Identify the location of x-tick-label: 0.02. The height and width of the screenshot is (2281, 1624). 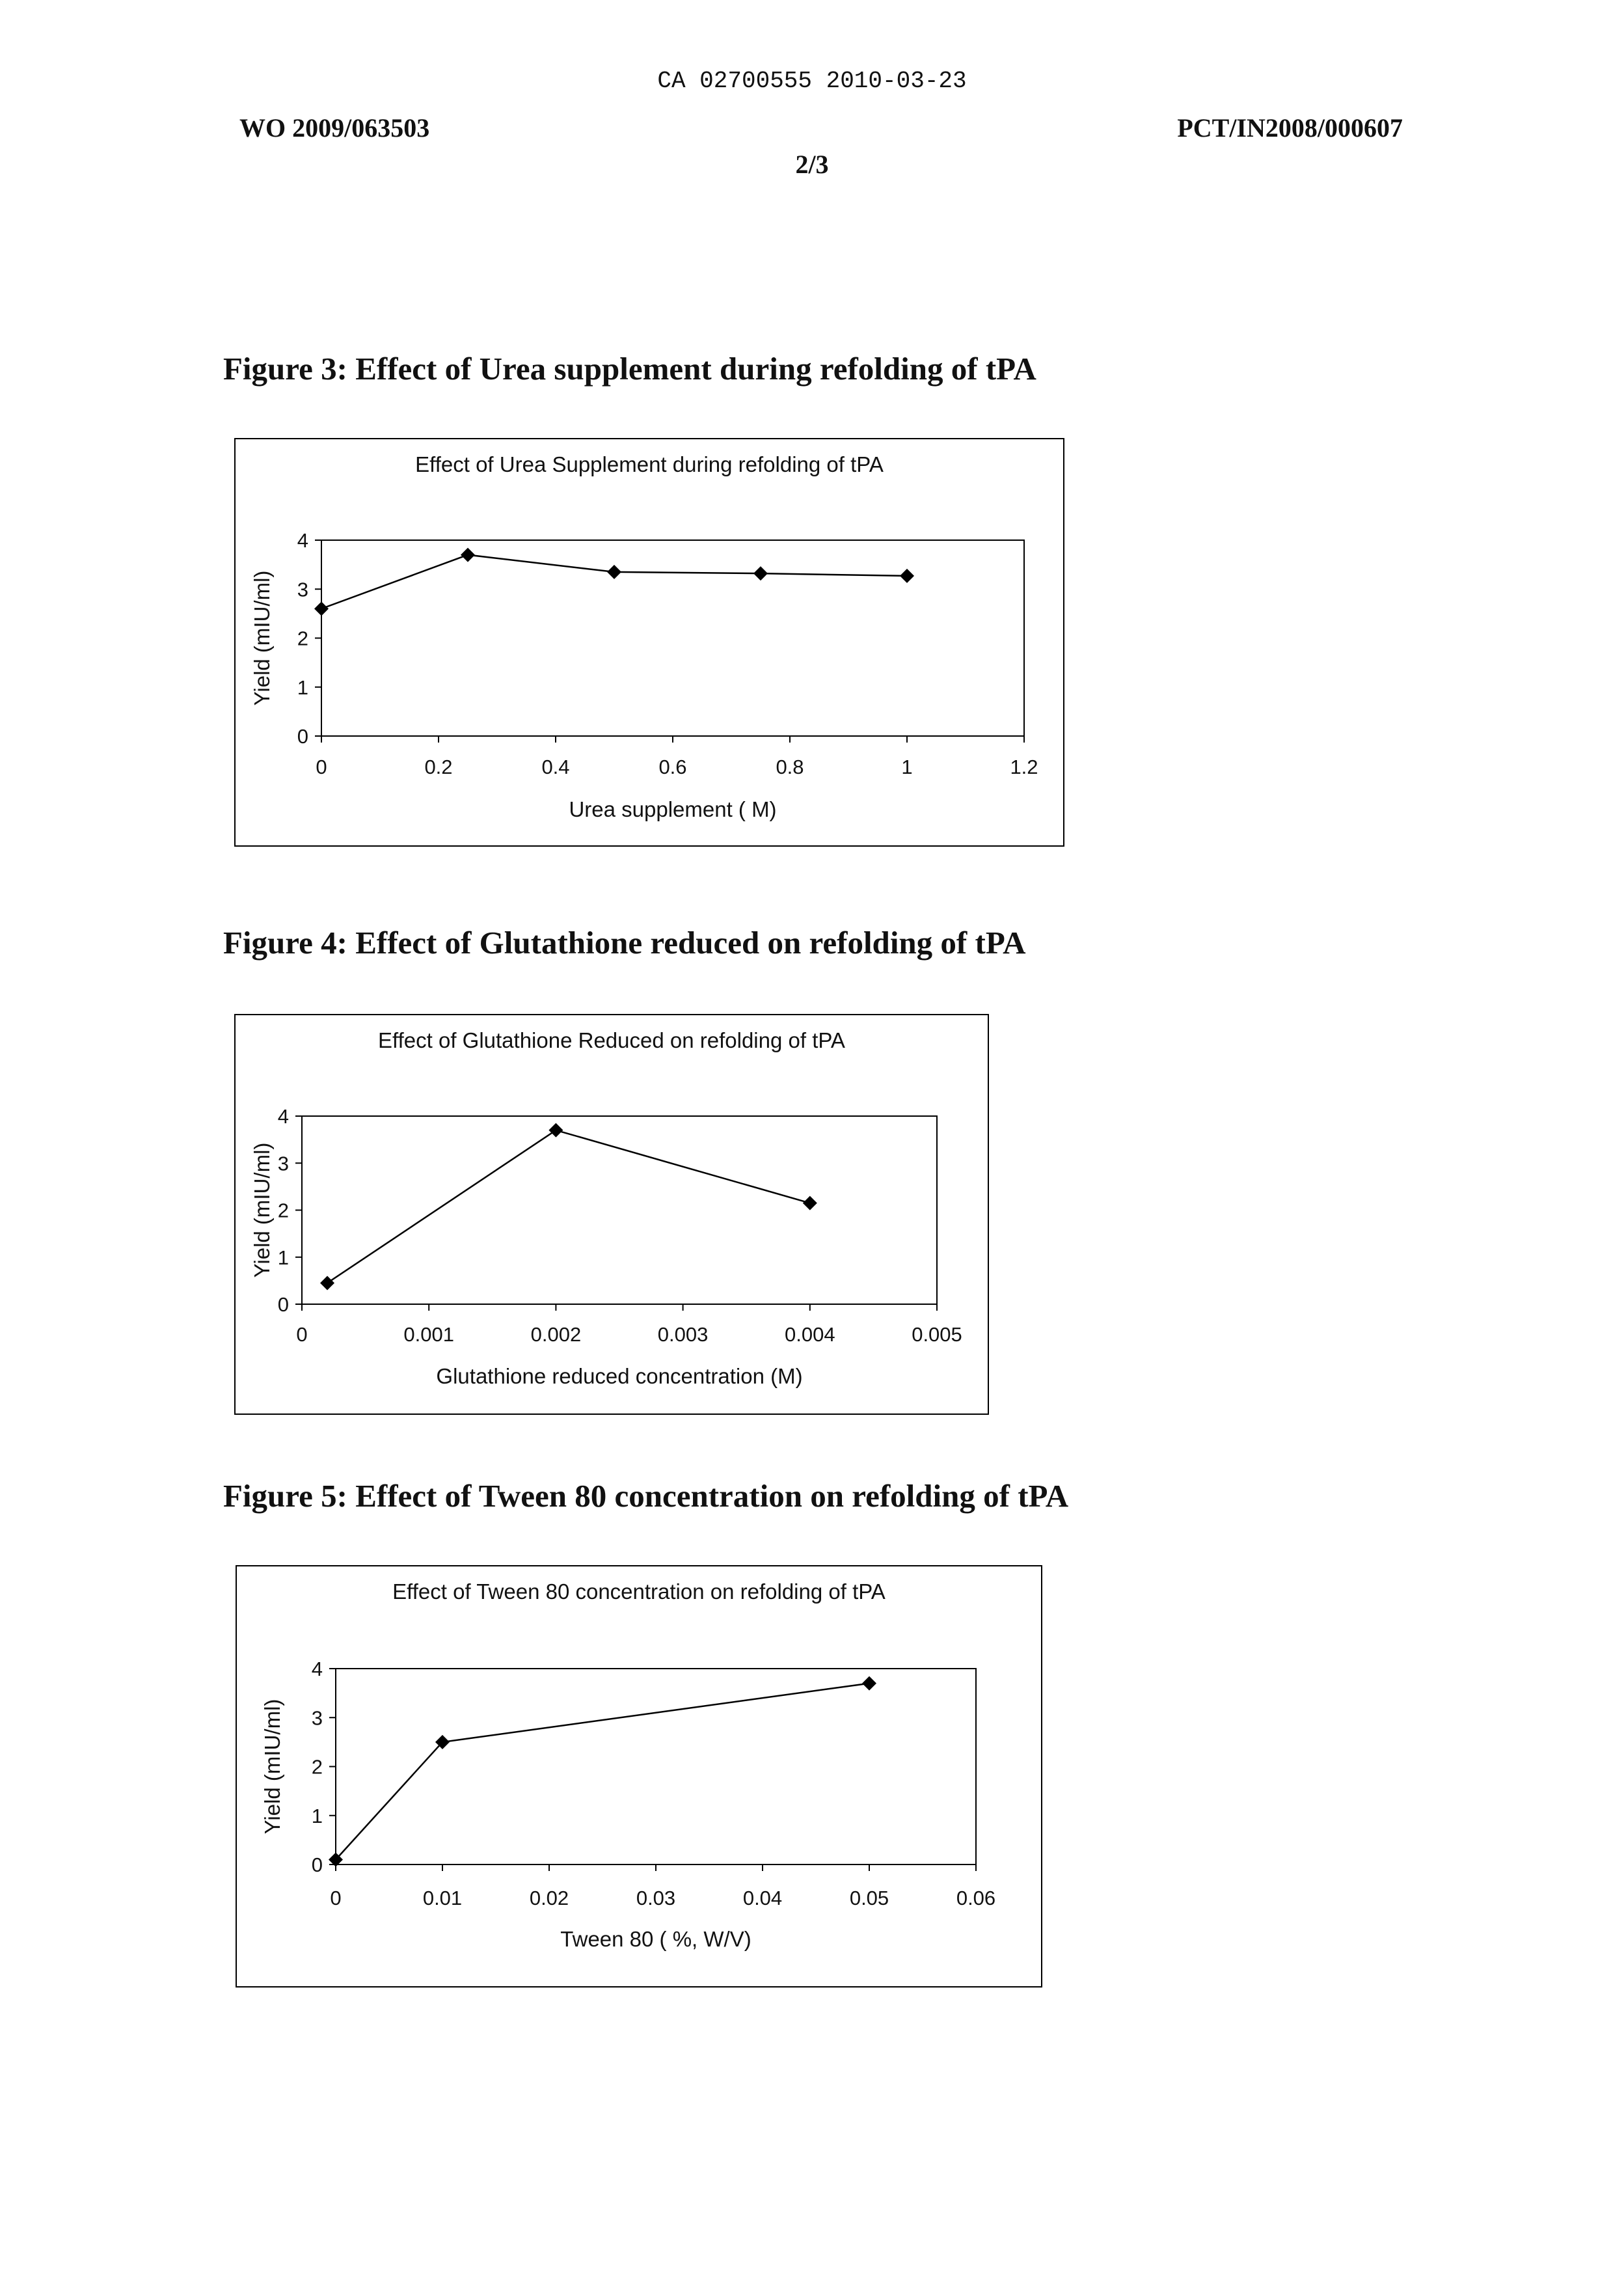
(549, 1898).